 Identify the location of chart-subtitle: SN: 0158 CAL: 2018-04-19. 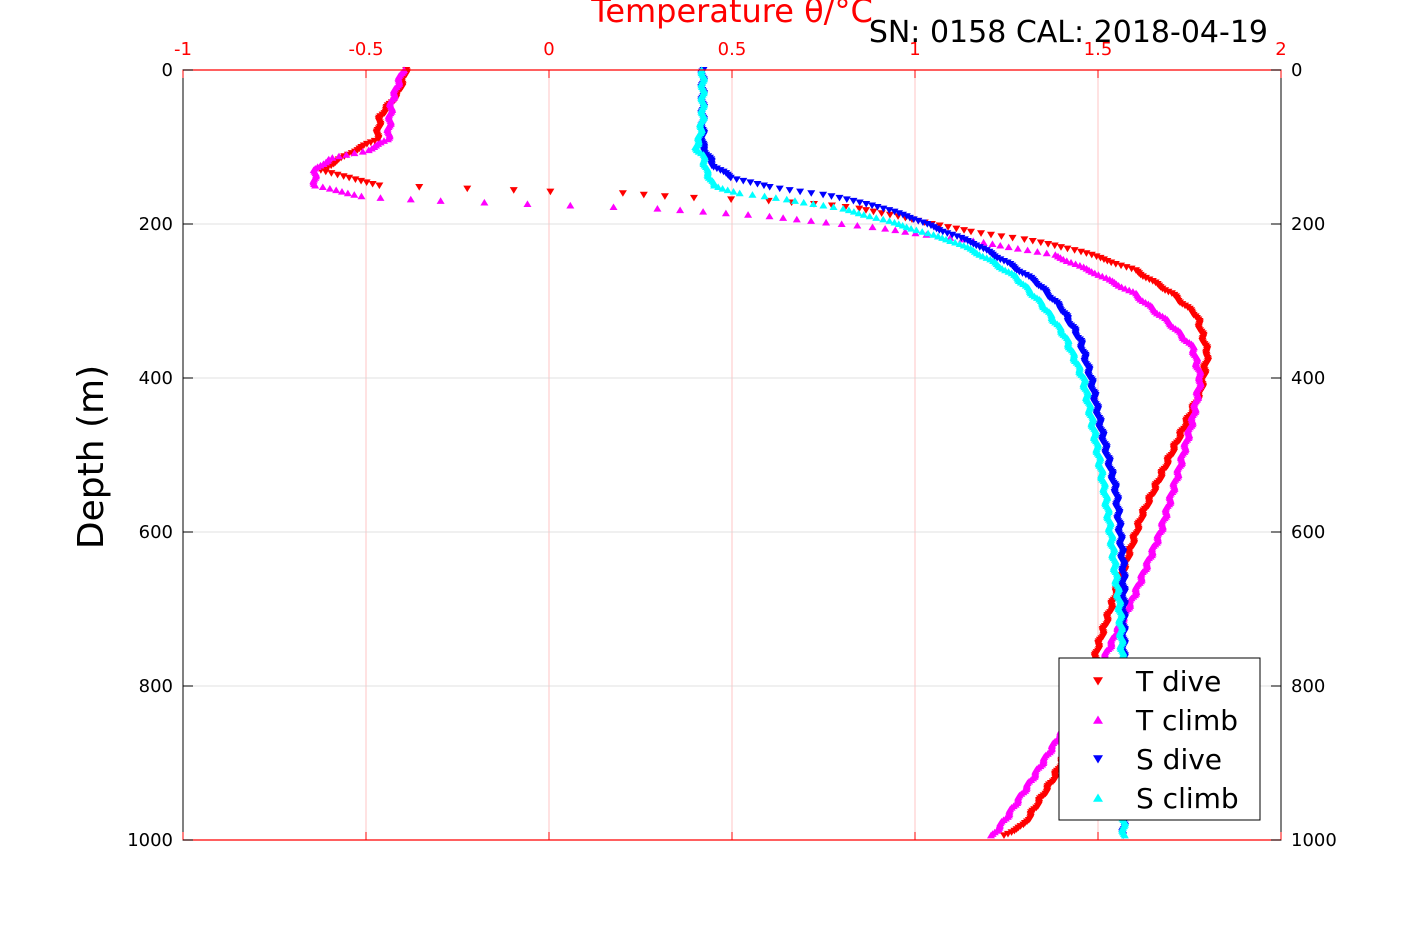
(1068, 32).